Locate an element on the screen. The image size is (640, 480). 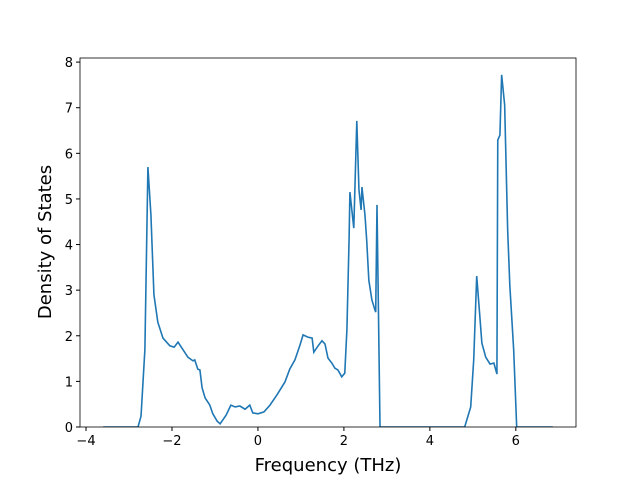
y-tick-label: 5 is located at coordinates (69, 200).